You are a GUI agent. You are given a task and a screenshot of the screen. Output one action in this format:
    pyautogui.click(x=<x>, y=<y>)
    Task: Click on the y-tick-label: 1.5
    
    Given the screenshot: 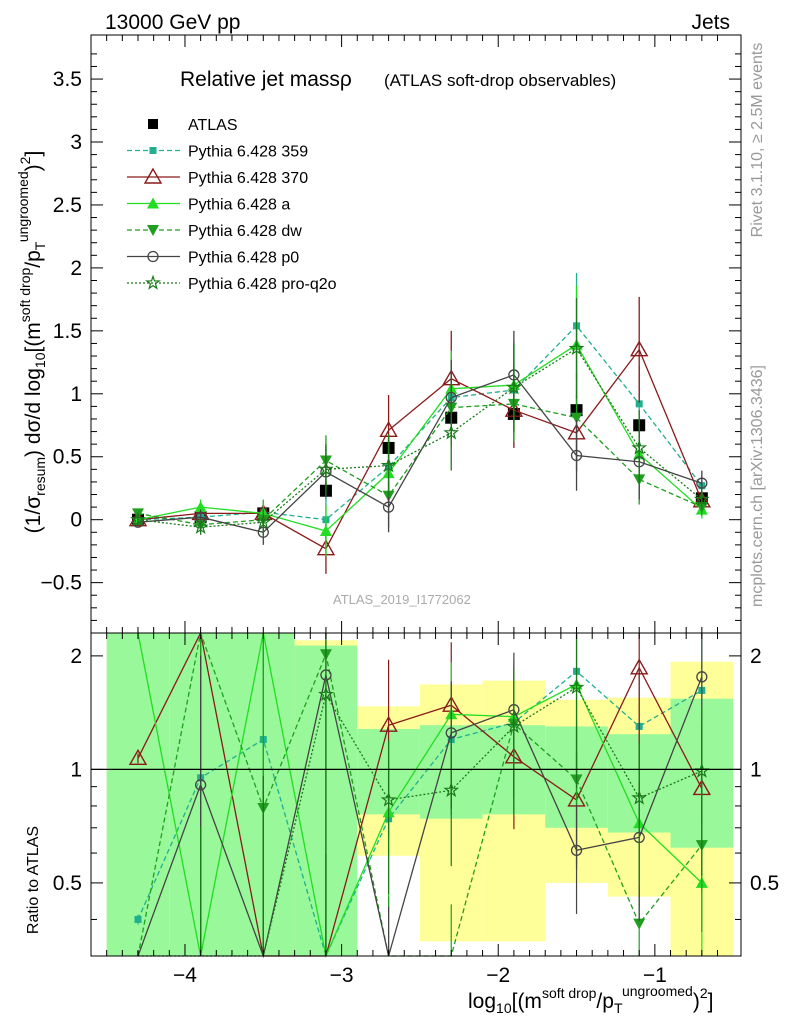 What is the action you would take?
    pyautogui.click(x=67, y=331)
    